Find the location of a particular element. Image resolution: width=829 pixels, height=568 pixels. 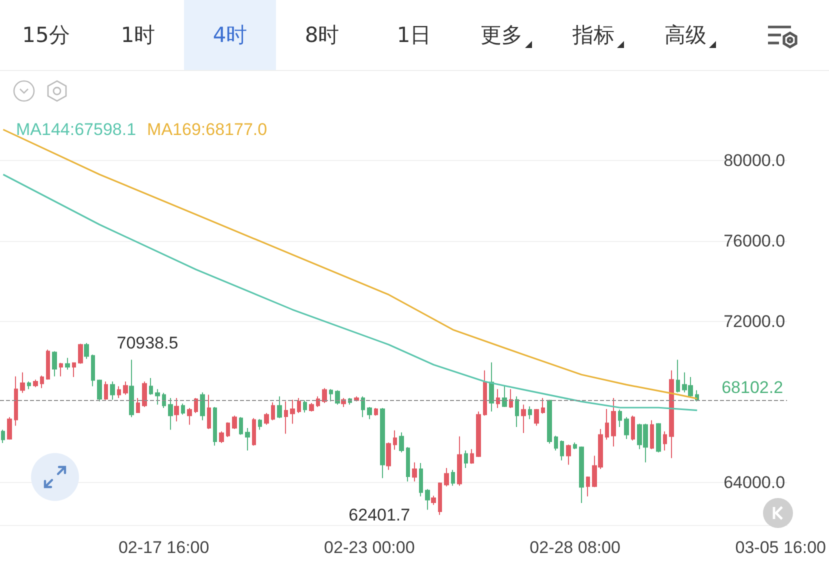

x-tick-label: 03-05 16:00 is located at coordinates (780, 547).